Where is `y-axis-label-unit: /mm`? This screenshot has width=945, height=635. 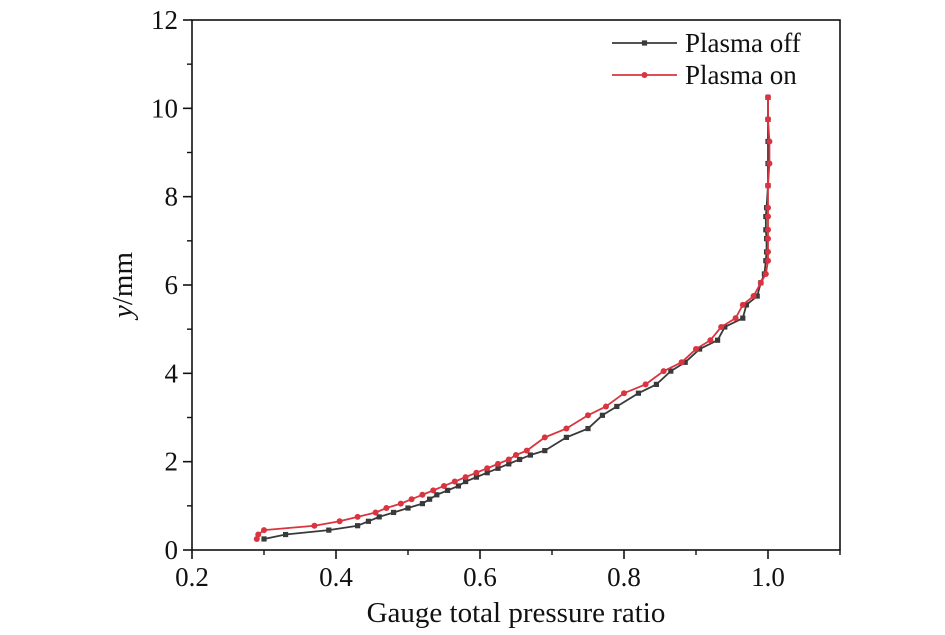
y-axis-label-unit: /mm is located at coordinates (123, 279).